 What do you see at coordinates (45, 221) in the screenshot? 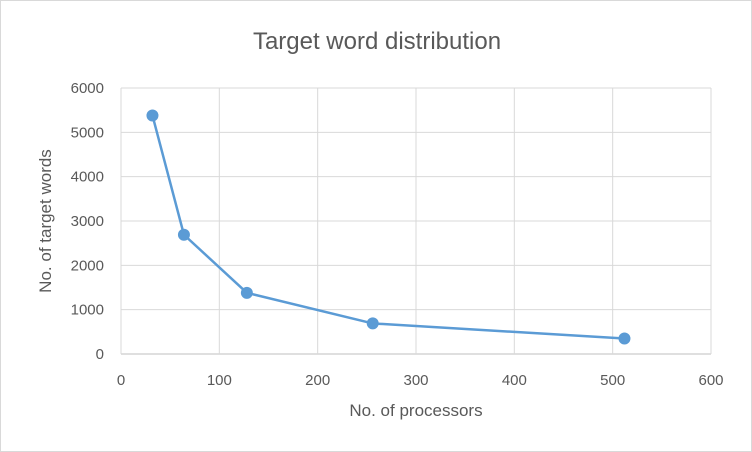
I see `y-axis-label: No. of target words` at bounding box center [45, 221].